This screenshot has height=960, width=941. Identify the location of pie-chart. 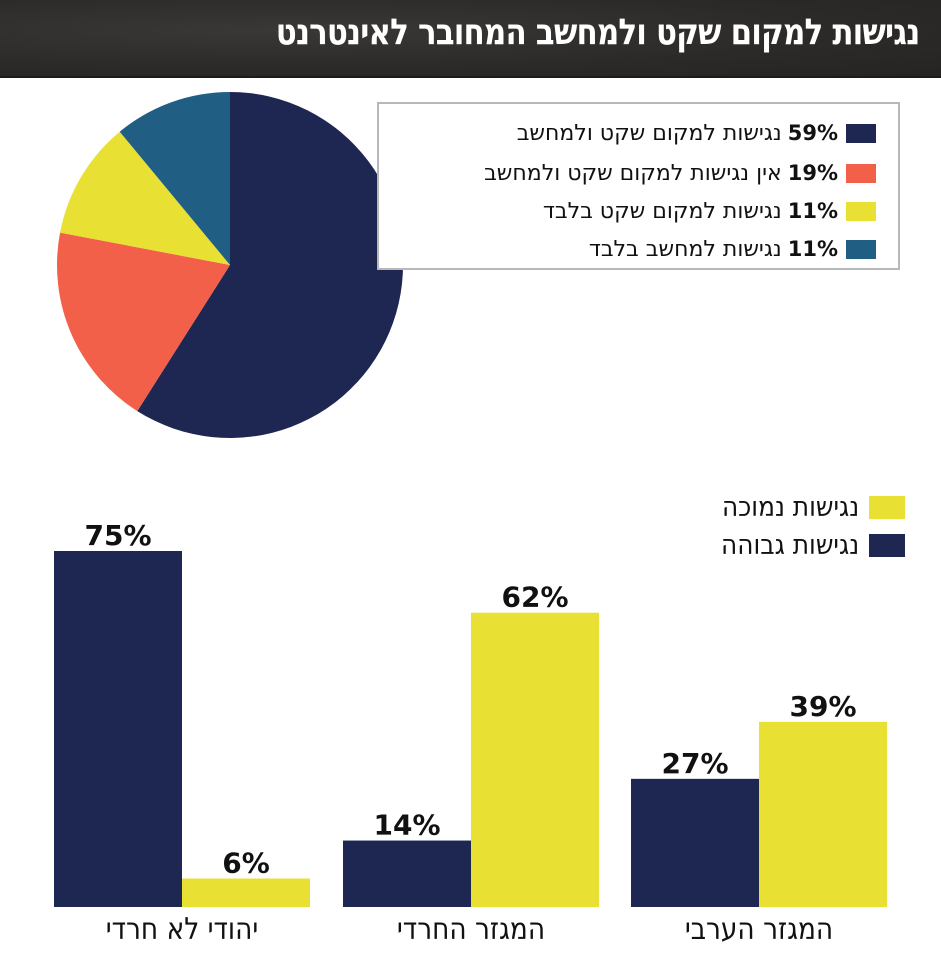
(229, 265).